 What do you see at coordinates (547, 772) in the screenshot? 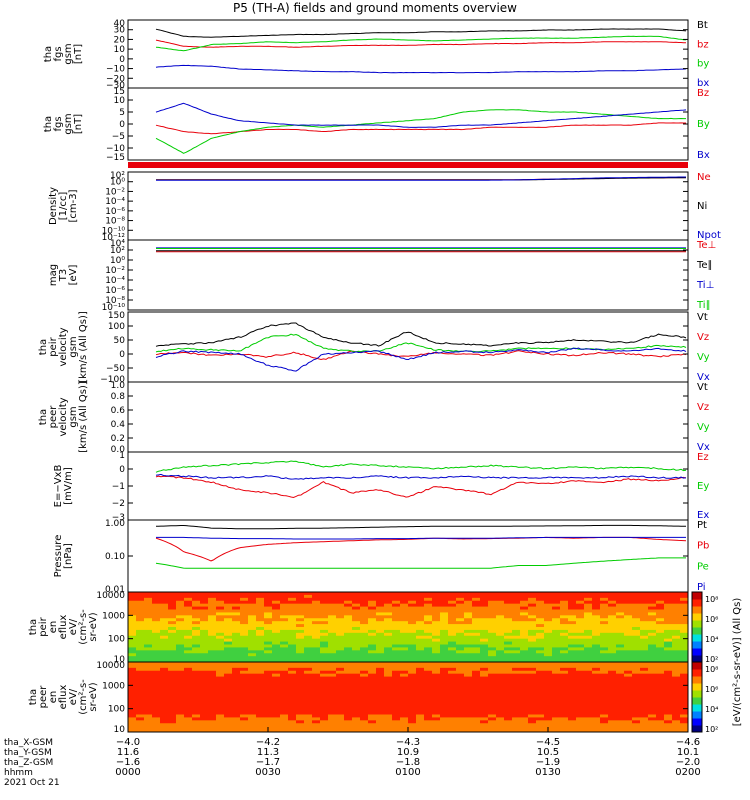
I see `x-tick-value: 0130` at bounding box center [547, 772].